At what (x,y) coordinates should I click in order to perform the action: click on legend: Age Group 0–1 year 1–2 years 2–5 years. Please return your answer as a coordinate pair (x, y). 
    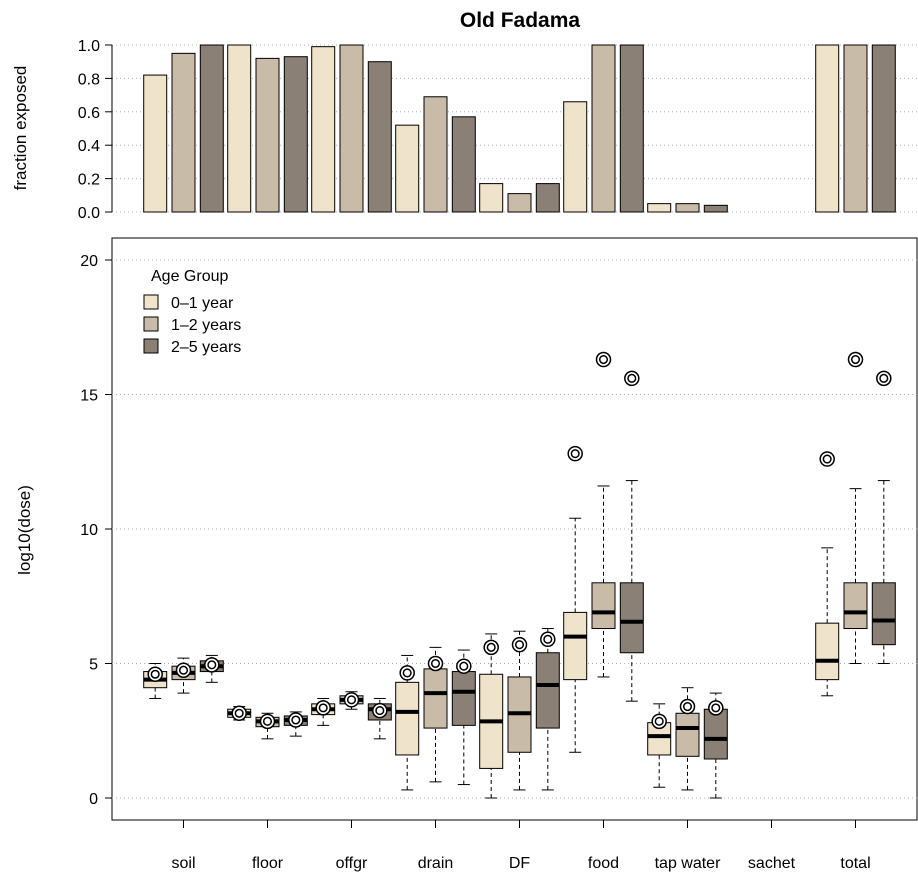
    Looking at the image, I should click on (192, 312).